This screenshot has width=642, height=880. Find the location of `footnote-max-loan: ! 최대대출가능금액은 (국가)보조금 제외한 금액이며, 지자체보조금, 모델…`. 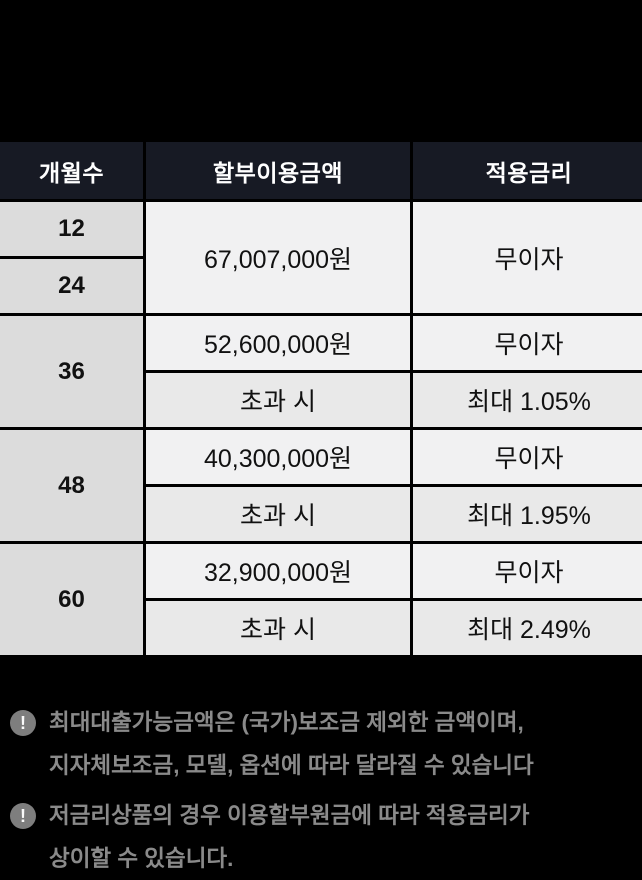

footnote-max-loan: ! 최대대출가능금액은 (국가)보조금 제외한 금액이며, 지자체보조금, 모델… is located at coordinates (320, 744).